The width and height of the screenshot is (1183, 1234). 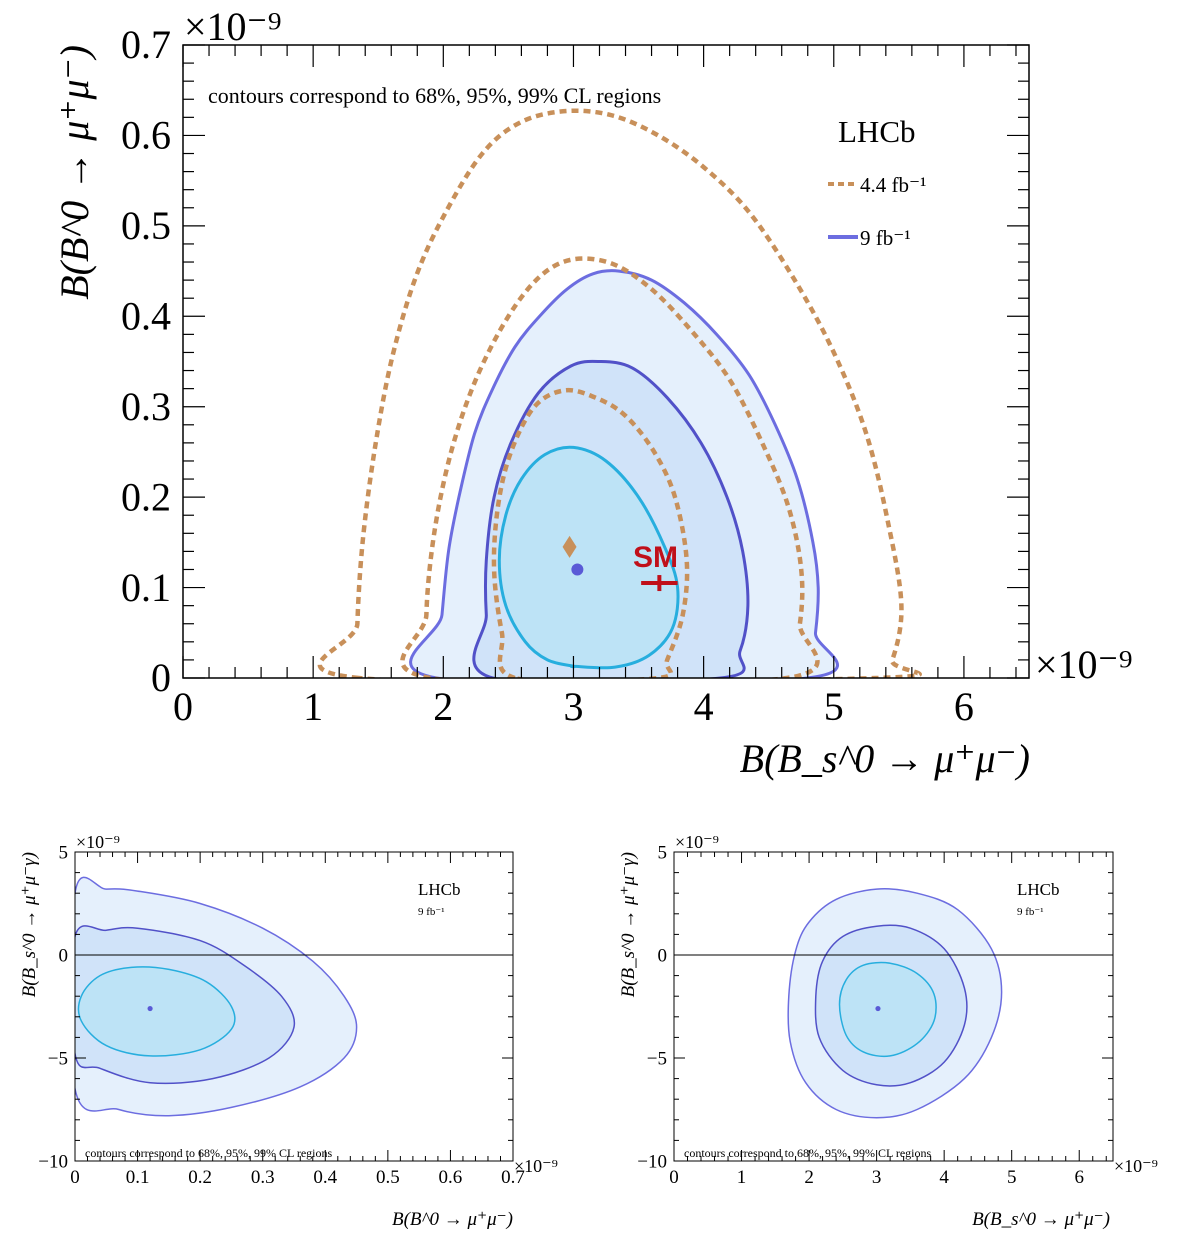 I want to click on bottom-right-x-exponent: ×10⁻⁹, so click(x=1136, y=1166).